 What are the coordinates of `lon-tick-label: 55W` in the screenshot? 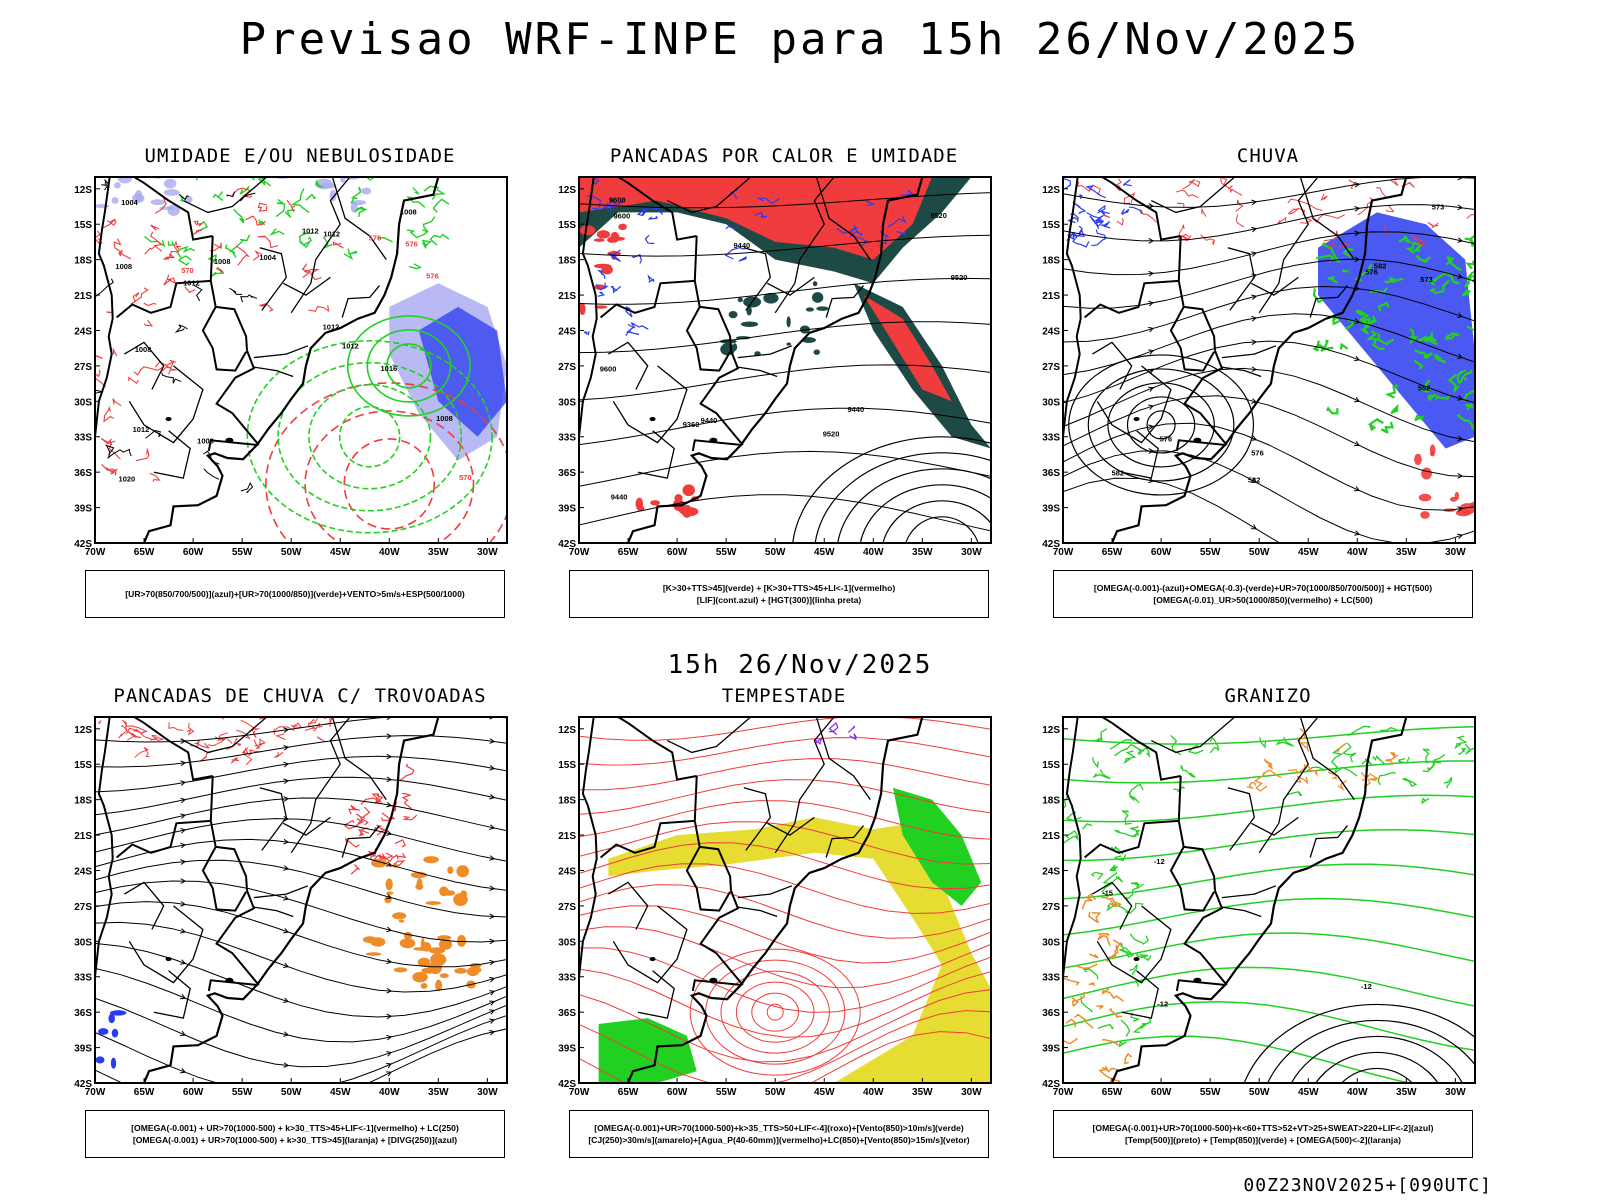 It's located at (1210, 552).